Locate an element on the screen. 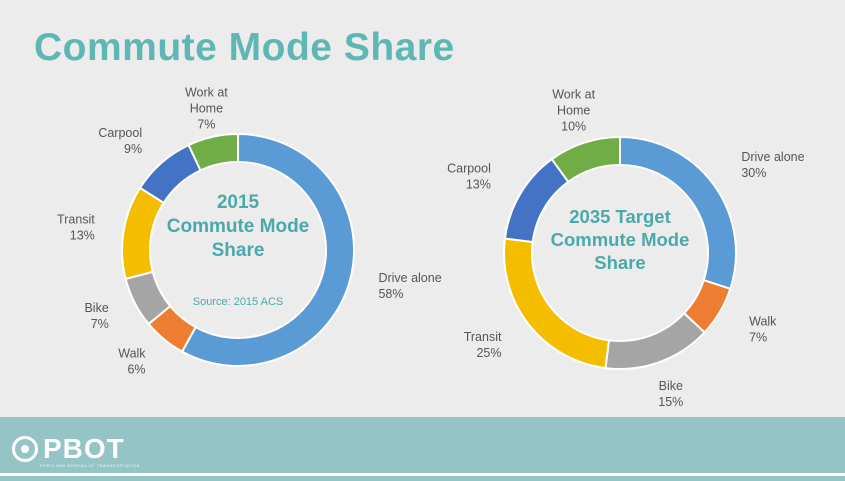  slice-bike is located at coordinates (655, 340).